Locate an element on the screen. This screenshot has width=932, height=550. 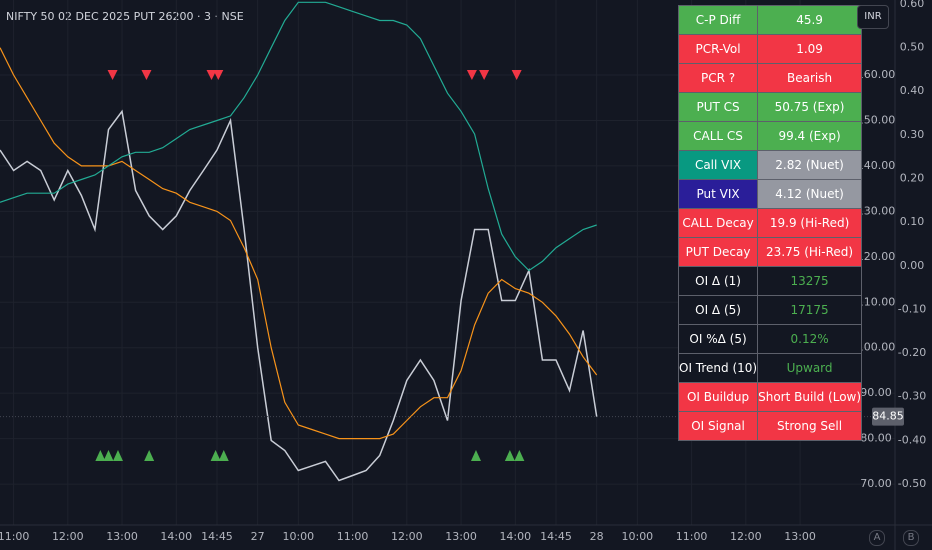
row-label: Put VIX is located at coordinates (718, 194).